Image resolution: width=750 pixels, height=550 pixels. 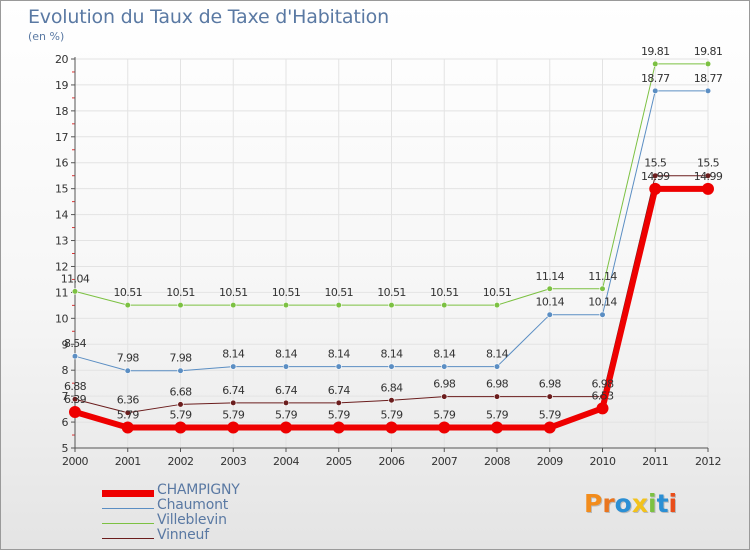 What do you see at coordinates (602, 395) in the screenshot?
I see `data-label-champigny: 6.53` at bounding box center [602, 395].